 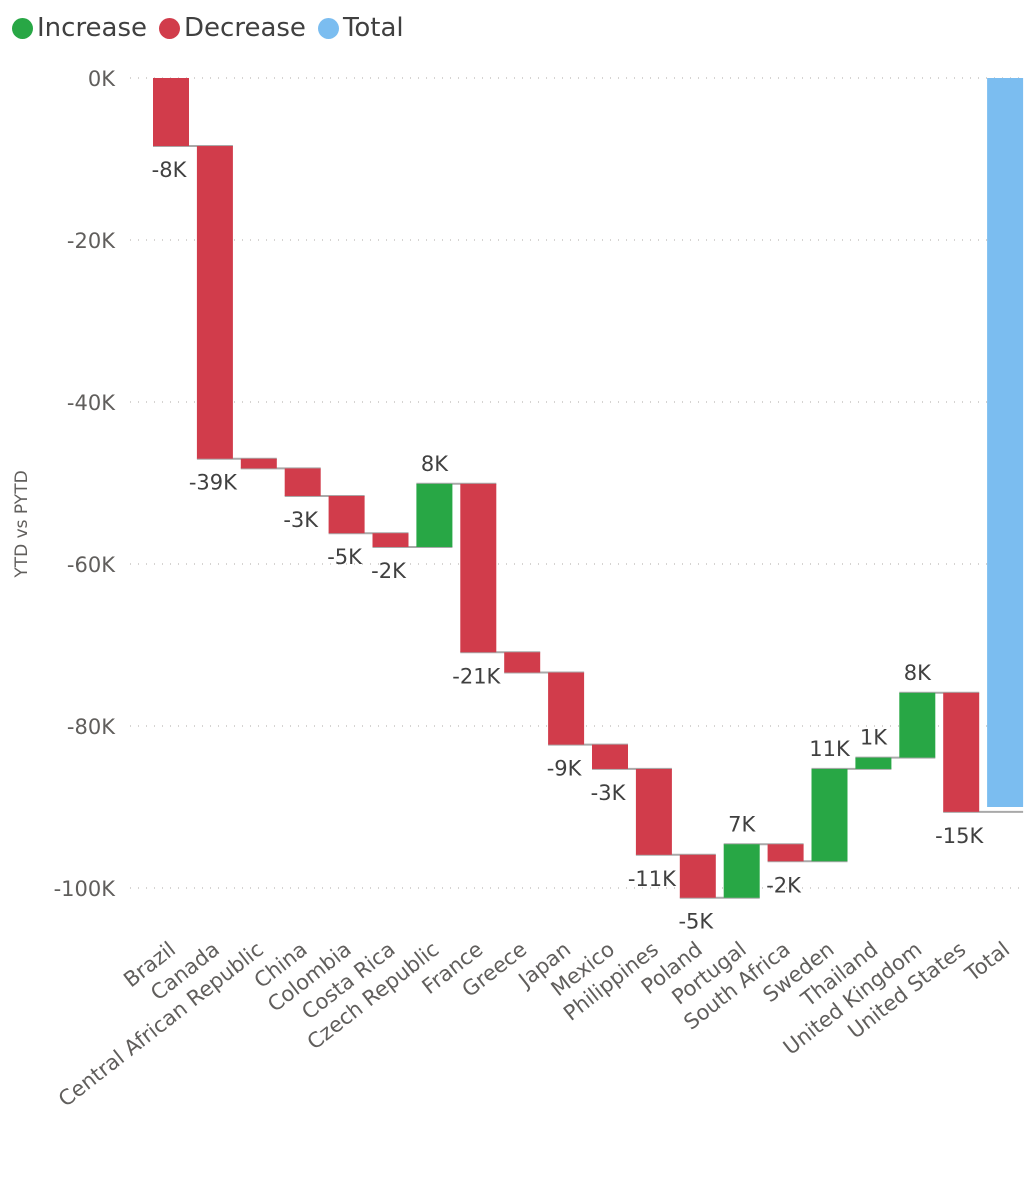 I want to click on y-tick-label: 0K, so click(x=102, y=79).